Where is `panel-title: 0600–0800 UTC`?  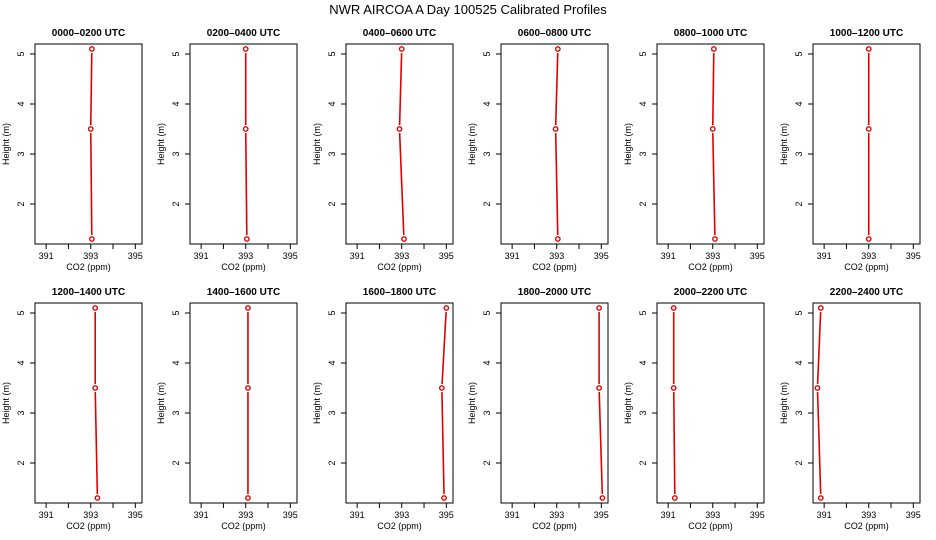
panel-title: 0600–0800 UTC is located at coordinates (554, 33).